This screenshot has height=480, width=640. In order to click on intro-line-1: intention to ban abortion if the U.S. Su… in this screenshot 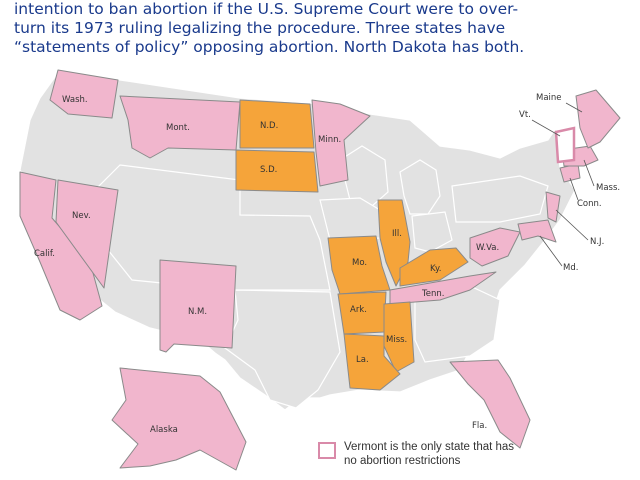, I will do `click(266, 9)`.